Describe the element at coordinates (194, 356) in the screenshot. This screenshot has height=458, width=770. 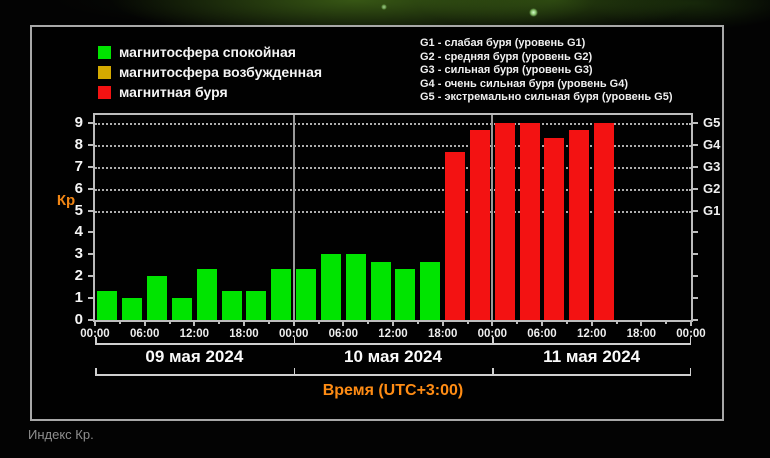
I see `date-label: 09 мая 2024` at that location.